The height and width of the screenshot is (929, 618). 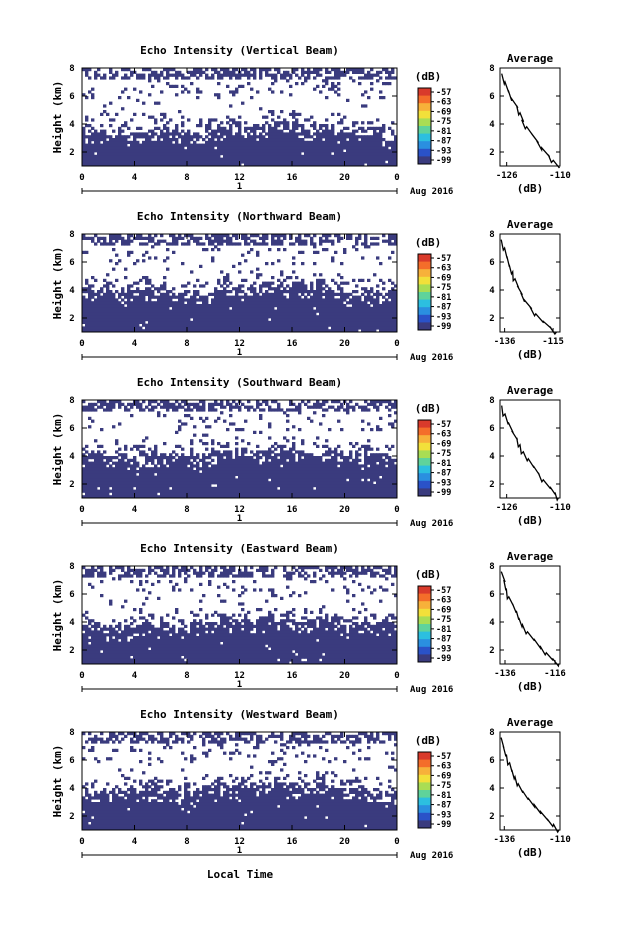 What do you see at coordinates (443, 93) in the screenshot?
I see `colorbar-tick-label: -57` at bounding box center [443, 93].